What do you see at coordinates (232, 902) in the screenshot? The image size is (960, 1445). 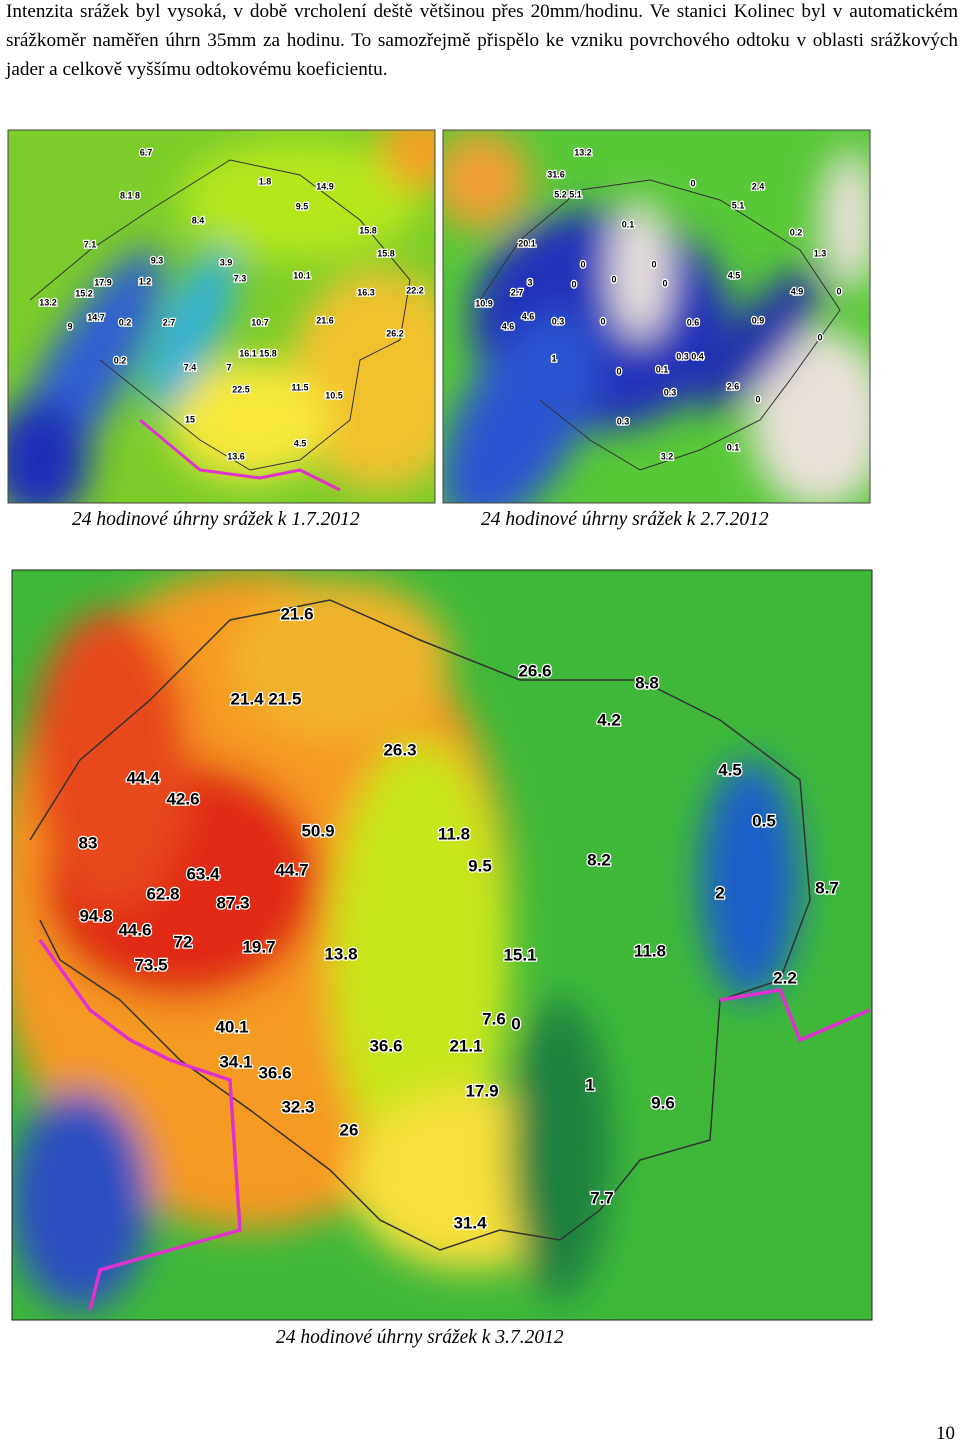 I see `rain-label: 87.3` at bounding box center [232, 902].